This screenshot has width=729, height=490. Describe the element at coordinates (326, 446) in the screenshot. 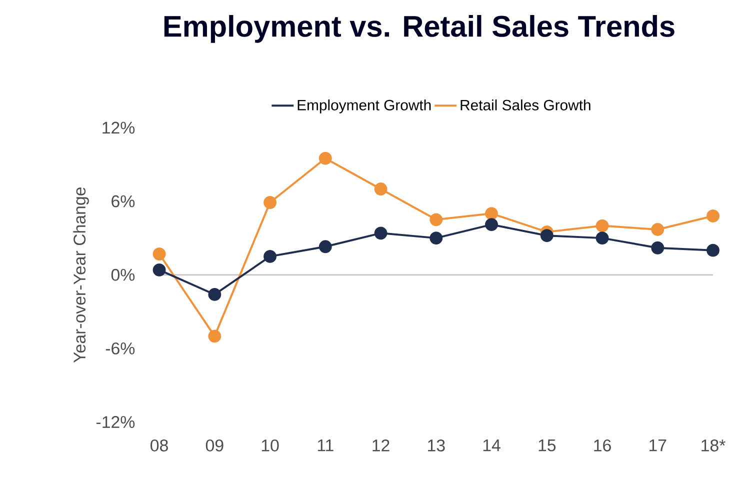

I see `x-tick-label: 11` at that location.